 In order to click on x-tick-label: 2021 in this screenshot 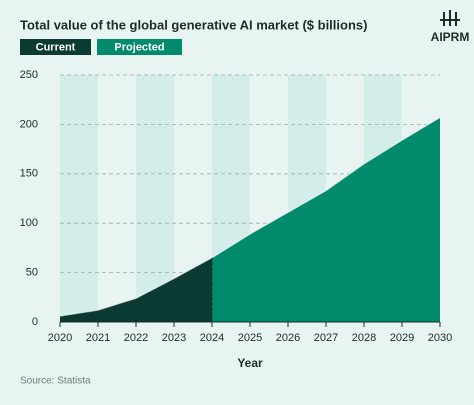, I will do `click(98, 338)`.